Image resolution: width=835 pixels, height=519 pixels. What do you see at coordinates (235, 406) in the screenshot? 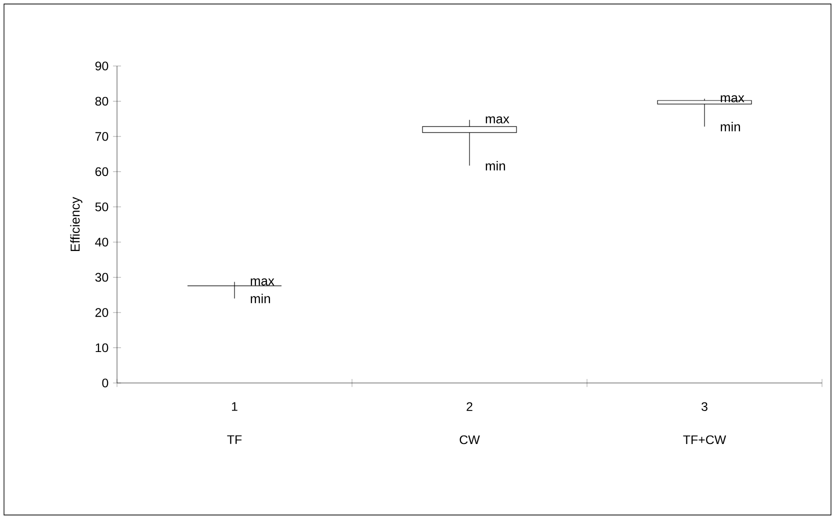
I see `text: 1` at bounding box center [235, 406].